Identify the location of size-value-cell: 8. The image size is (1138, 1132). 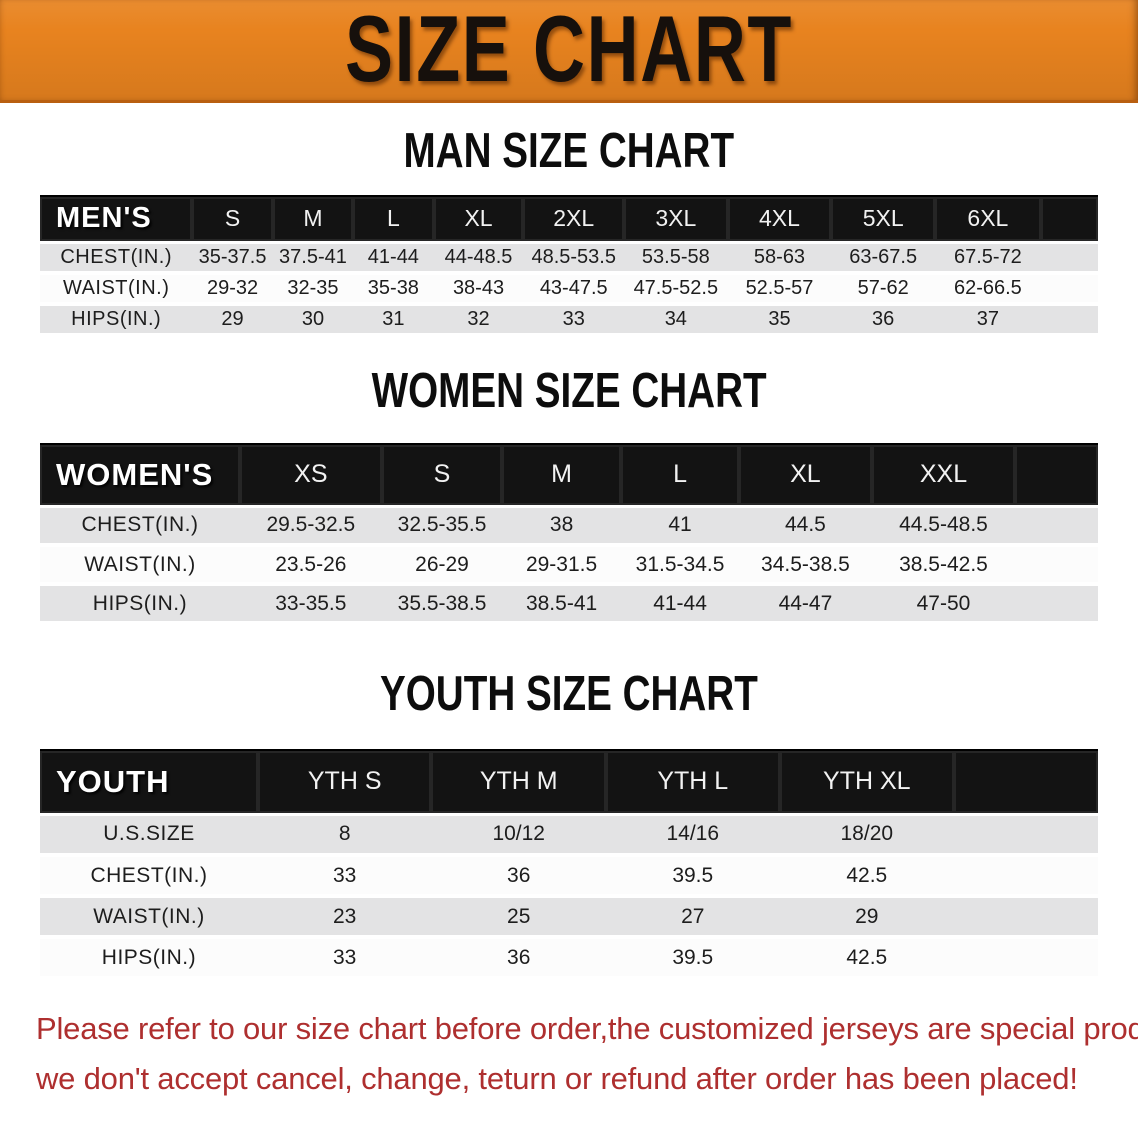
(344, 835).